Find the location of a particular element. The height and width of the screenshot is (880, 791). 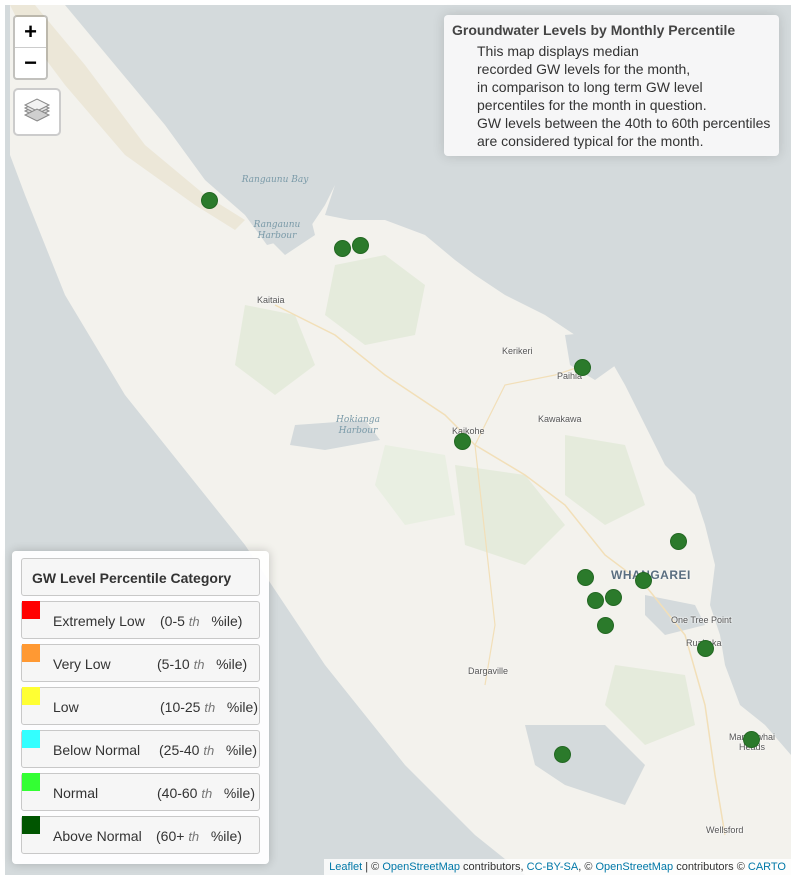

legend-label: Normal is located at coordinates (76, 793).